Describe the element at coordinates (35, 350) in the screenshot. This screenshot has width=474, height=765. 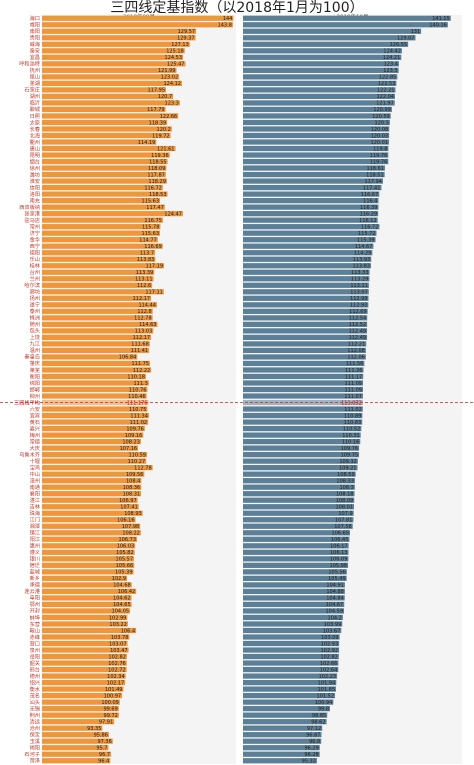
I see `category-label: 温州` at that location.